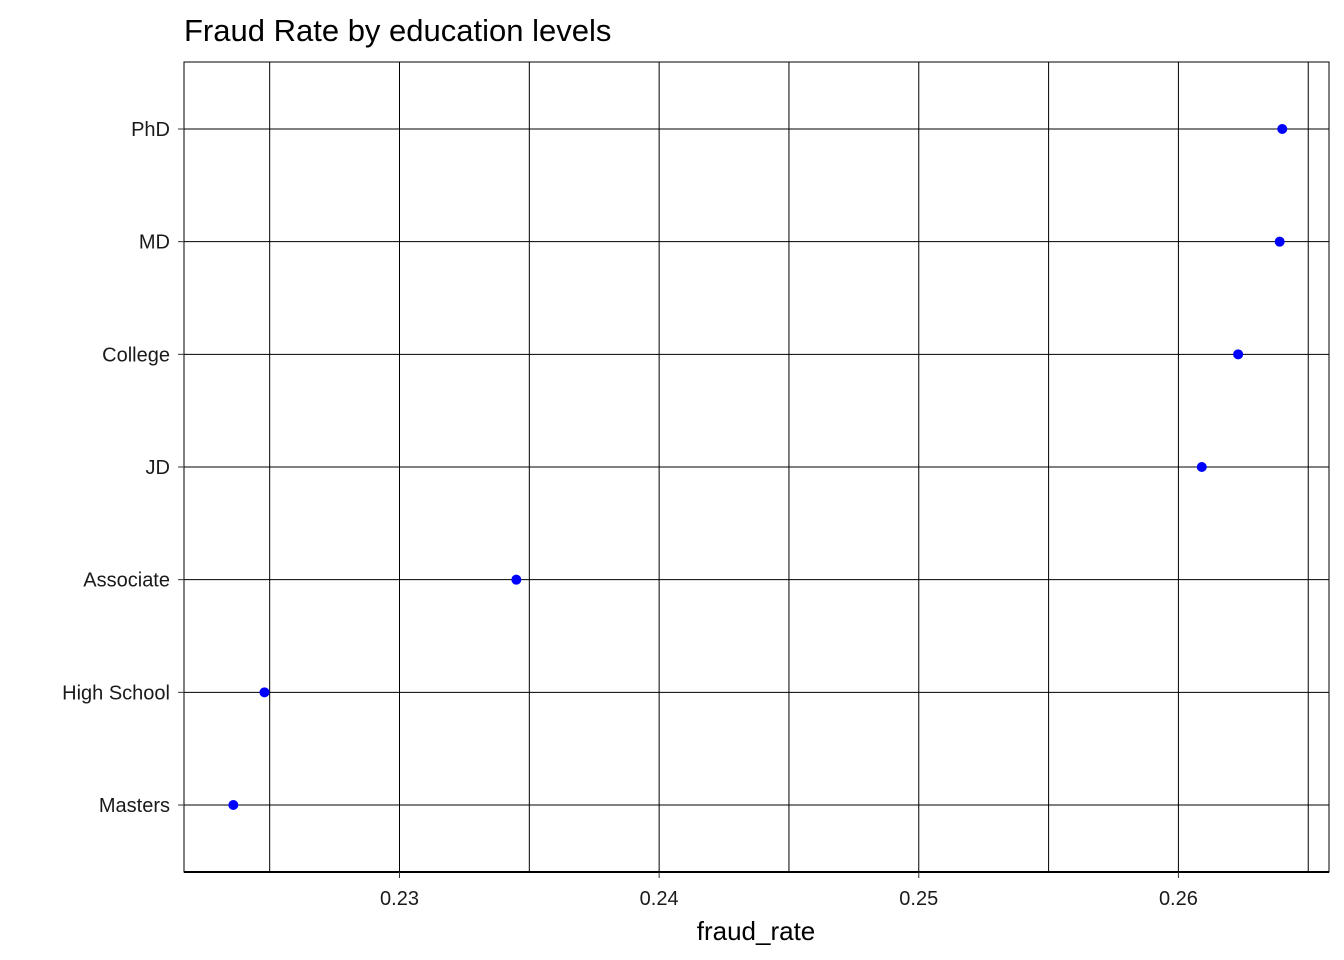 The height and width of the screenshot is (960, 1344). What do you see at coordinates (154, 243) in the screenshot?
I see `y-tick-label: MD` at bounding box center [154, 243].